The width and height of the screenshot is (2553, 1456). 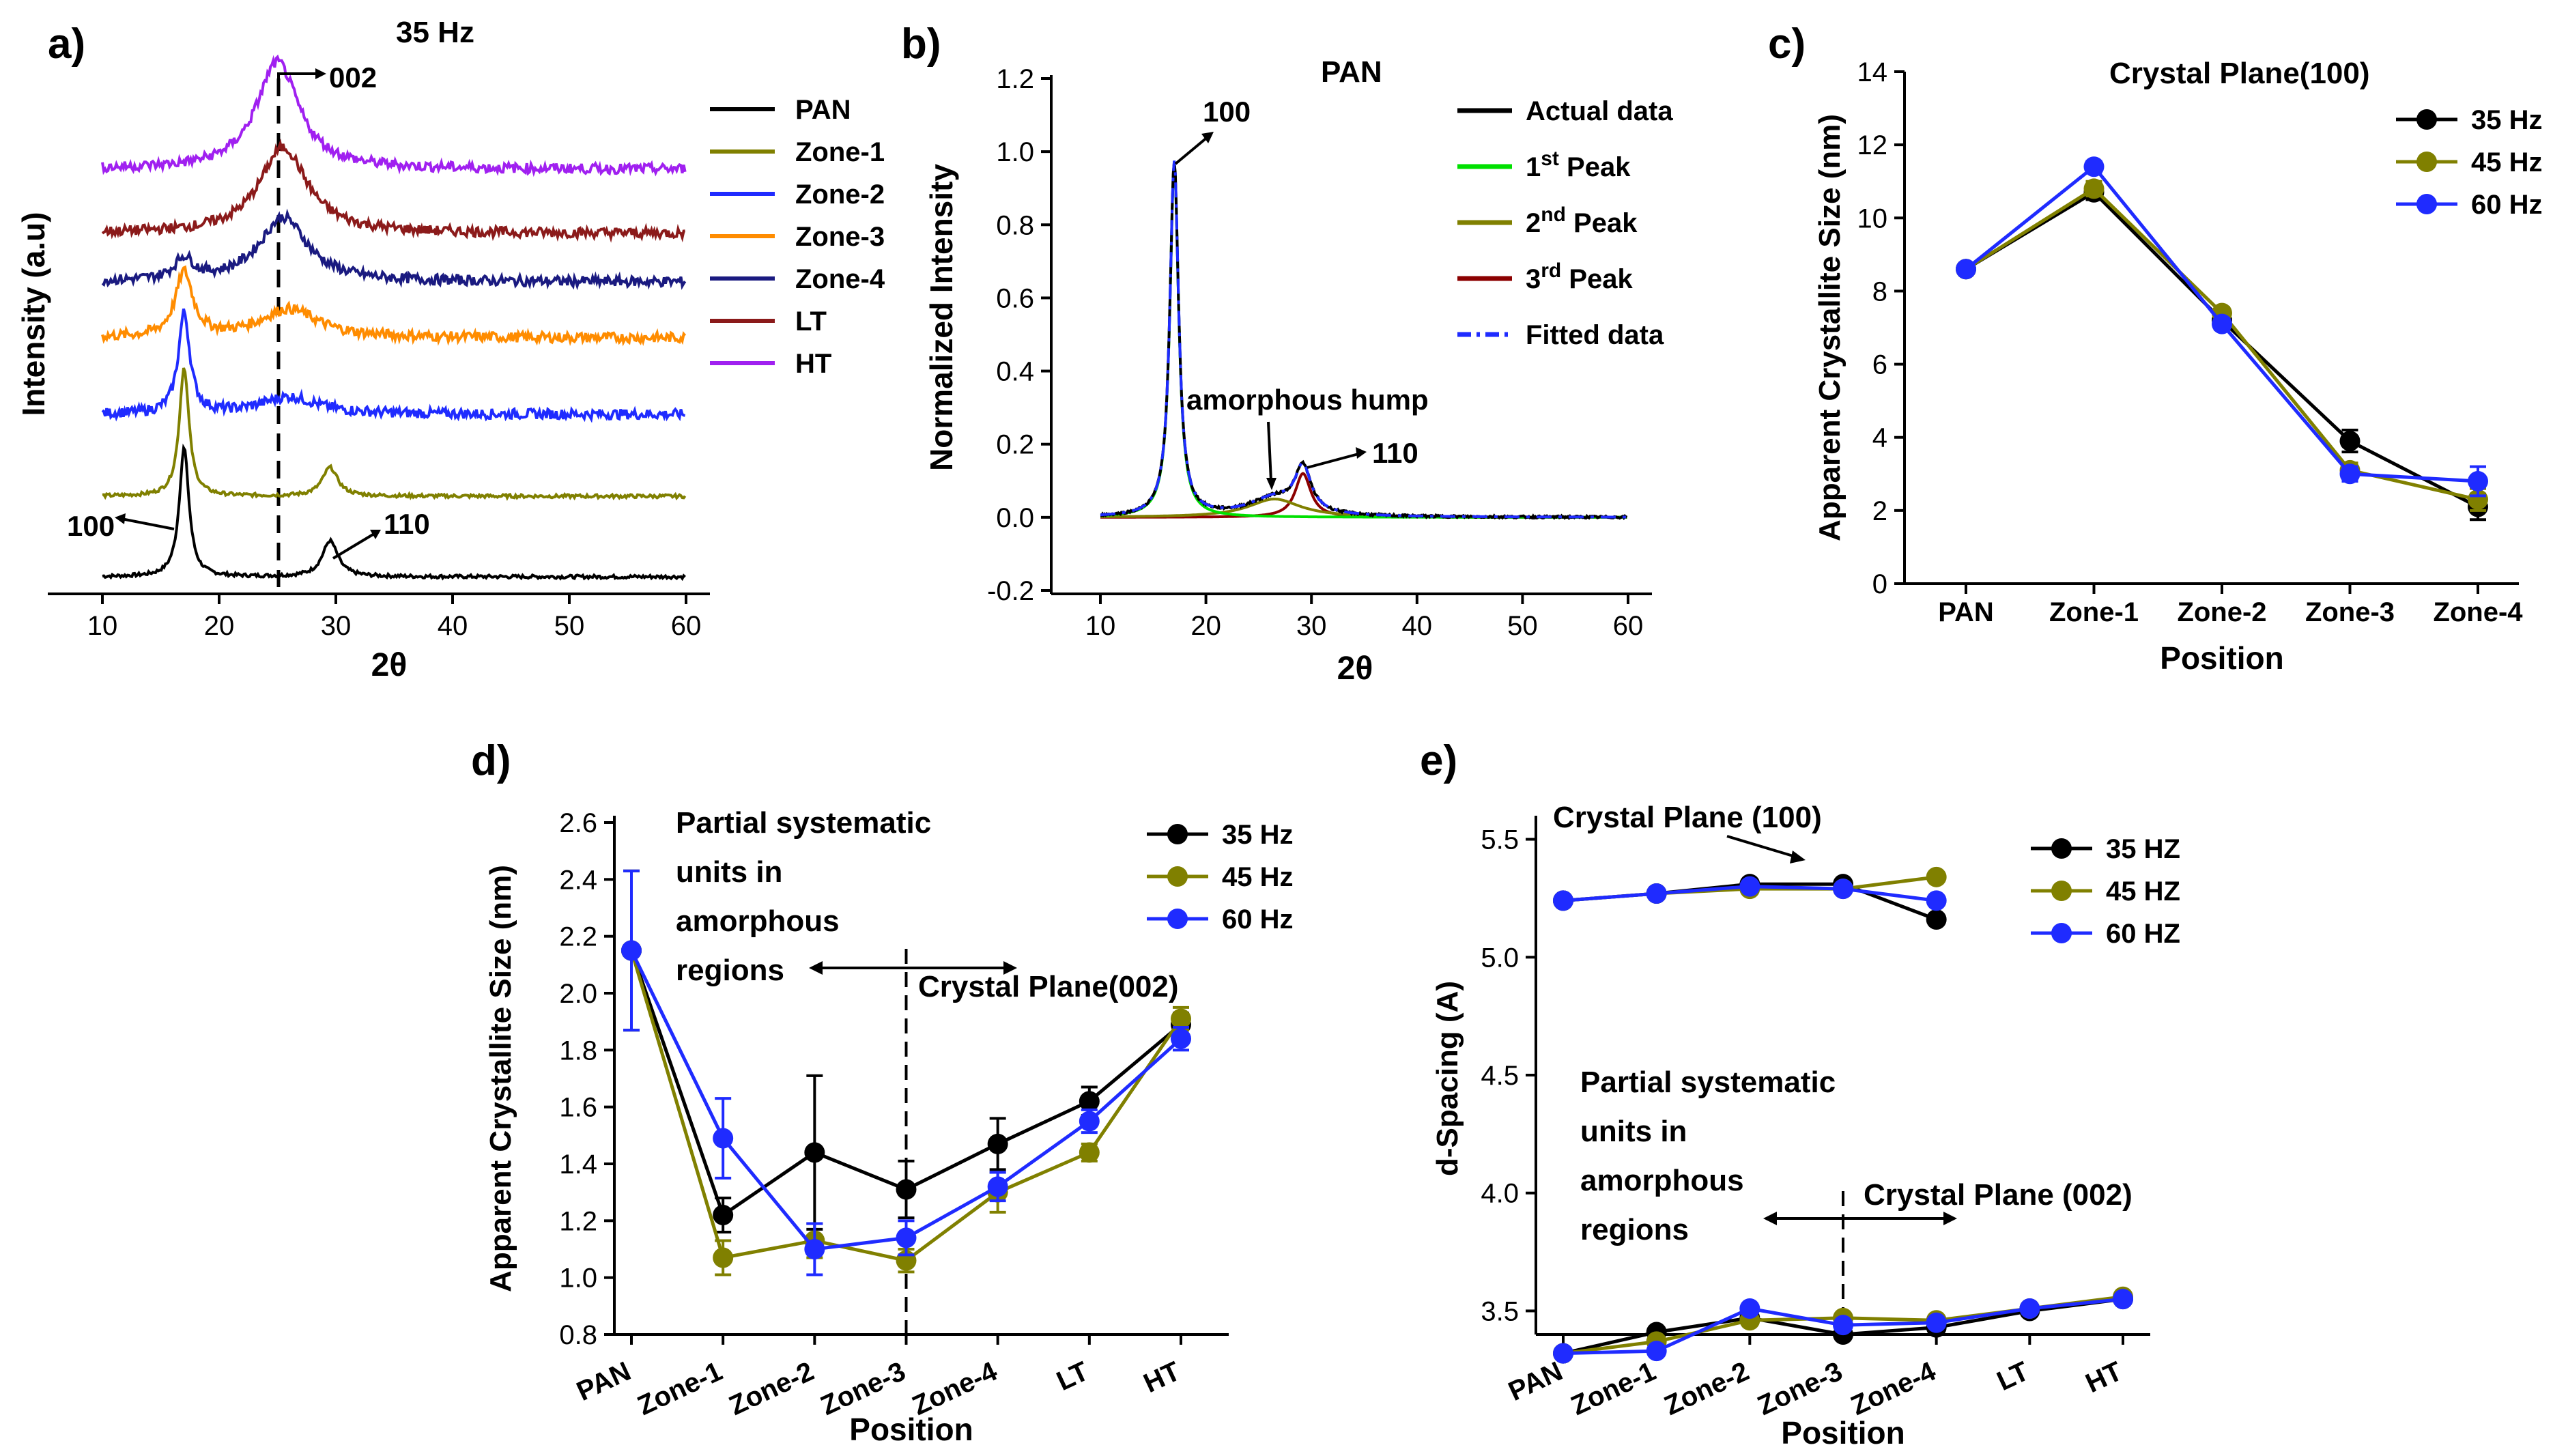 What do you see at coordinates (2221, 612) in the screenshot?
I see `panel-c-xtick-label: Zone-2` at bounding box center [2221, 612].